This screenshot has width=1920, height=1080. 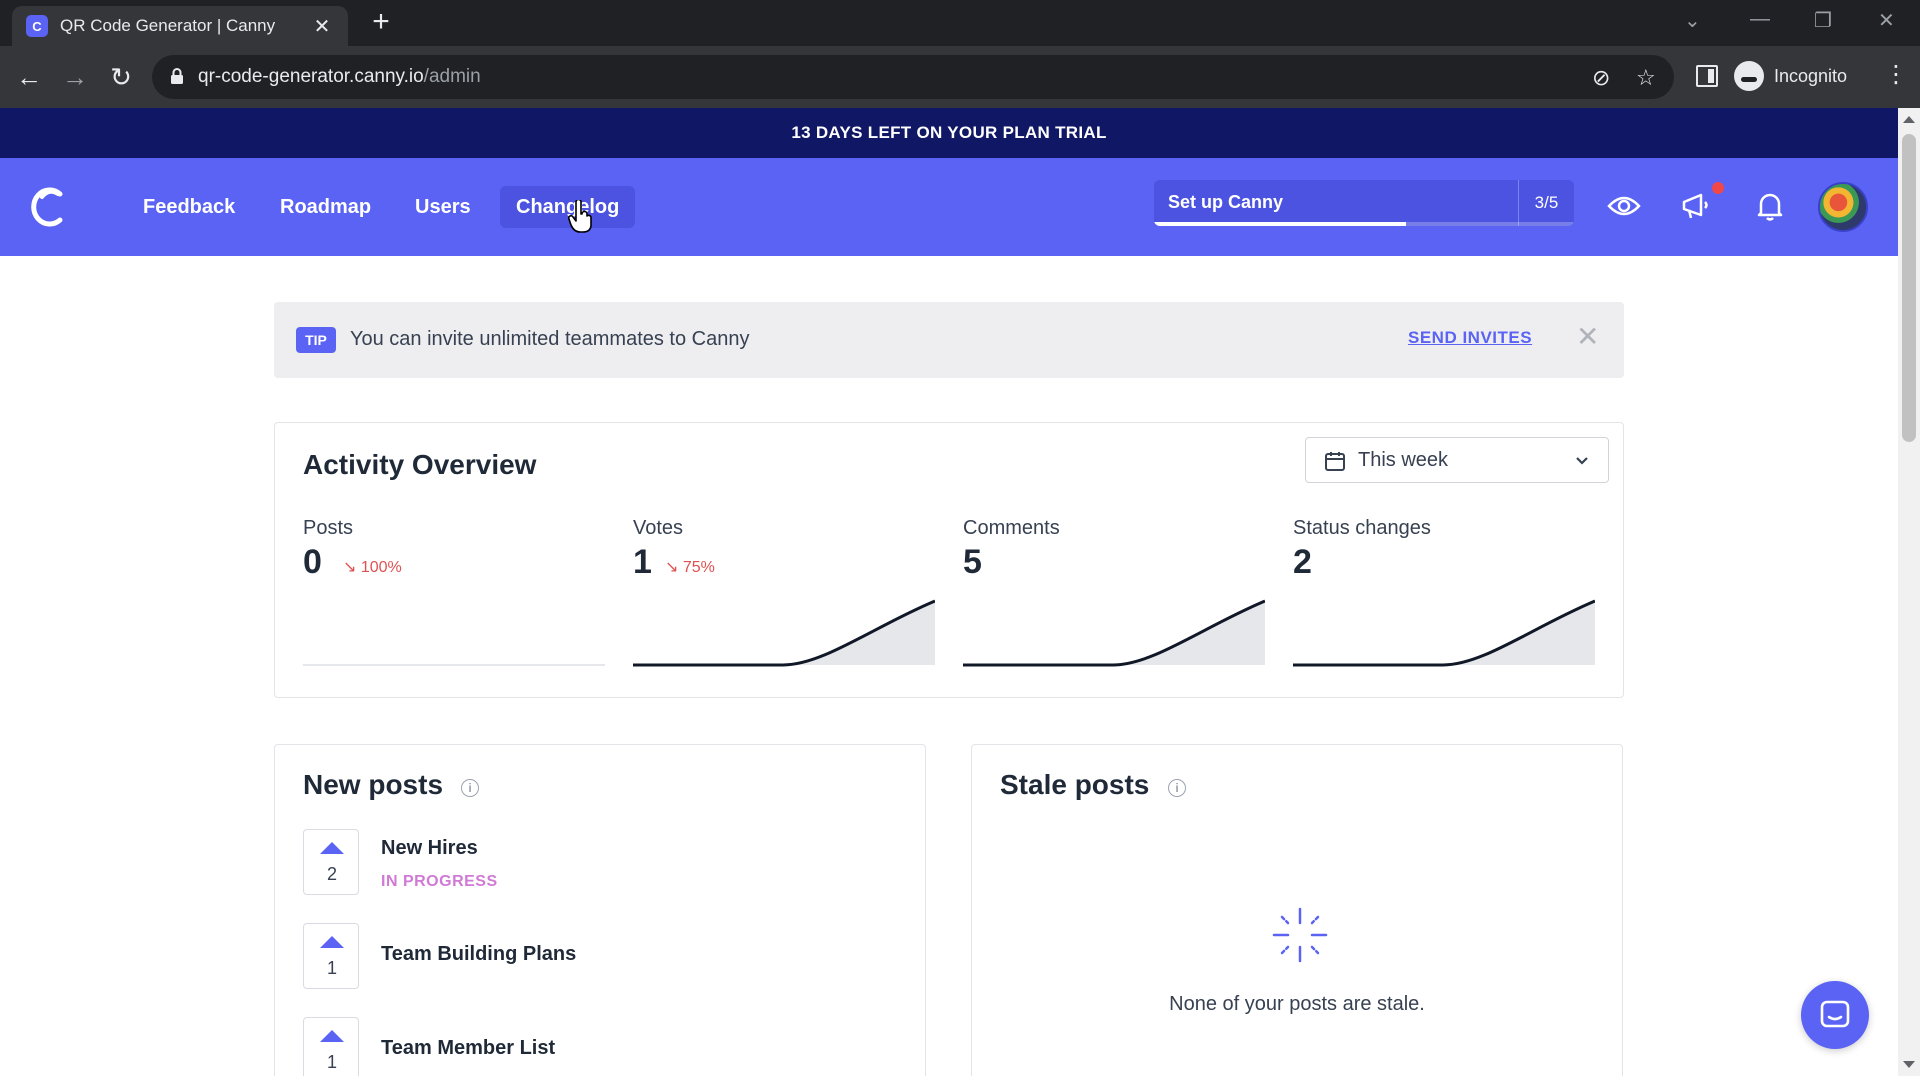 I want to click on stat-posts: Posts 0 ↘ 100%, so click(x=454, y=602).